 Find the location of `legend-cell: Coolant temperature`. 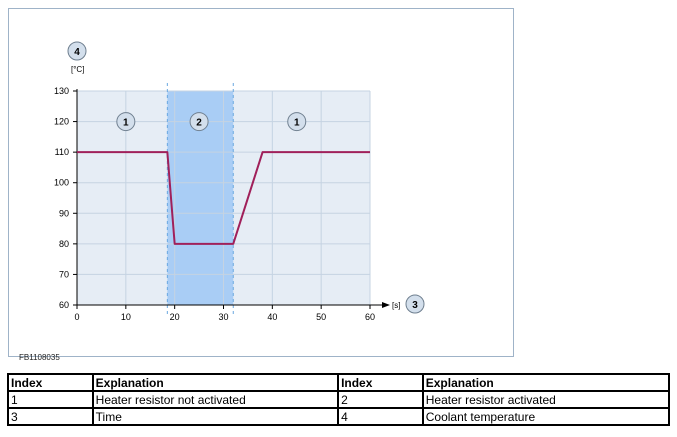

legend-cell: Coolant temperature is located at coordinates (546, 416).